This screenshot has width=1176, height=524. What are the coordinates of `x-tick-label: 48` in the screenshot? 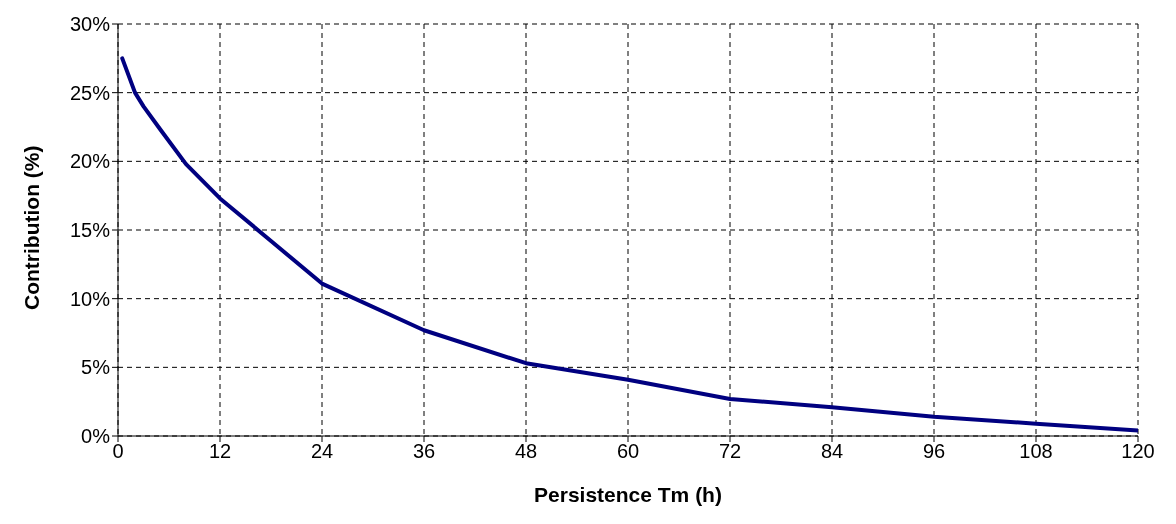 It's located at (526, 451).